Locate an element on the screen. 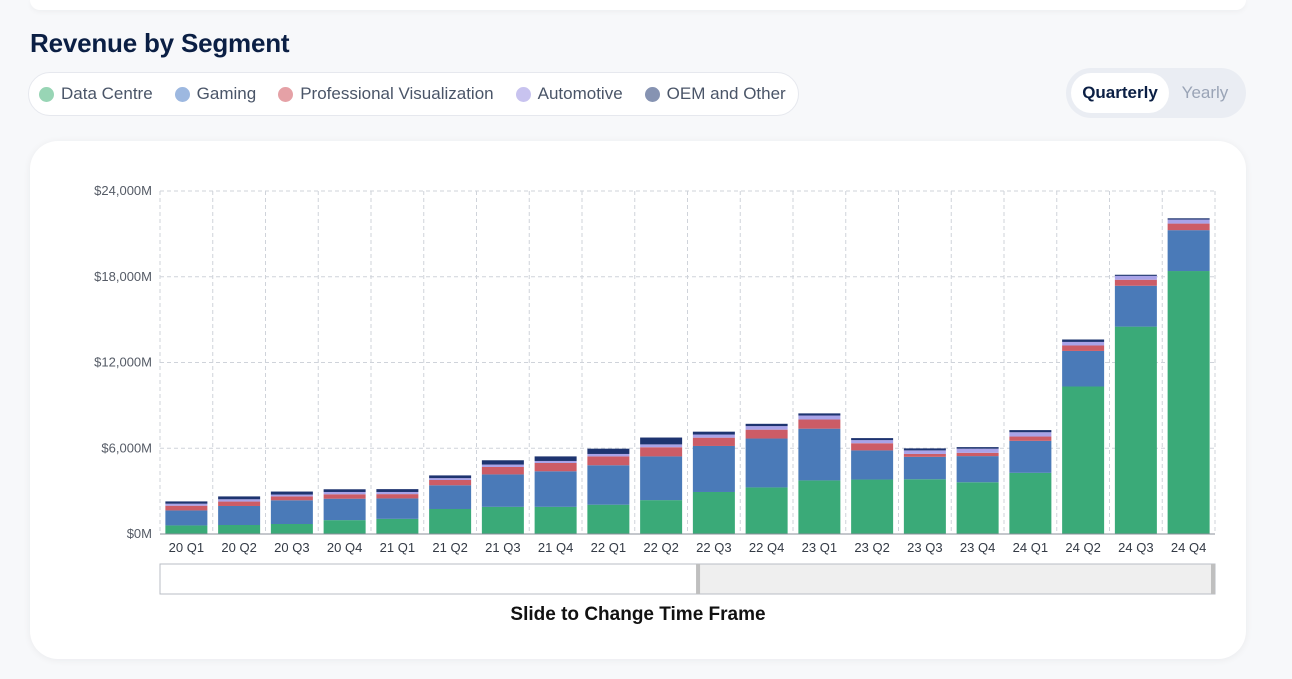  slider-handle-left is located at coordinates (698, 579).